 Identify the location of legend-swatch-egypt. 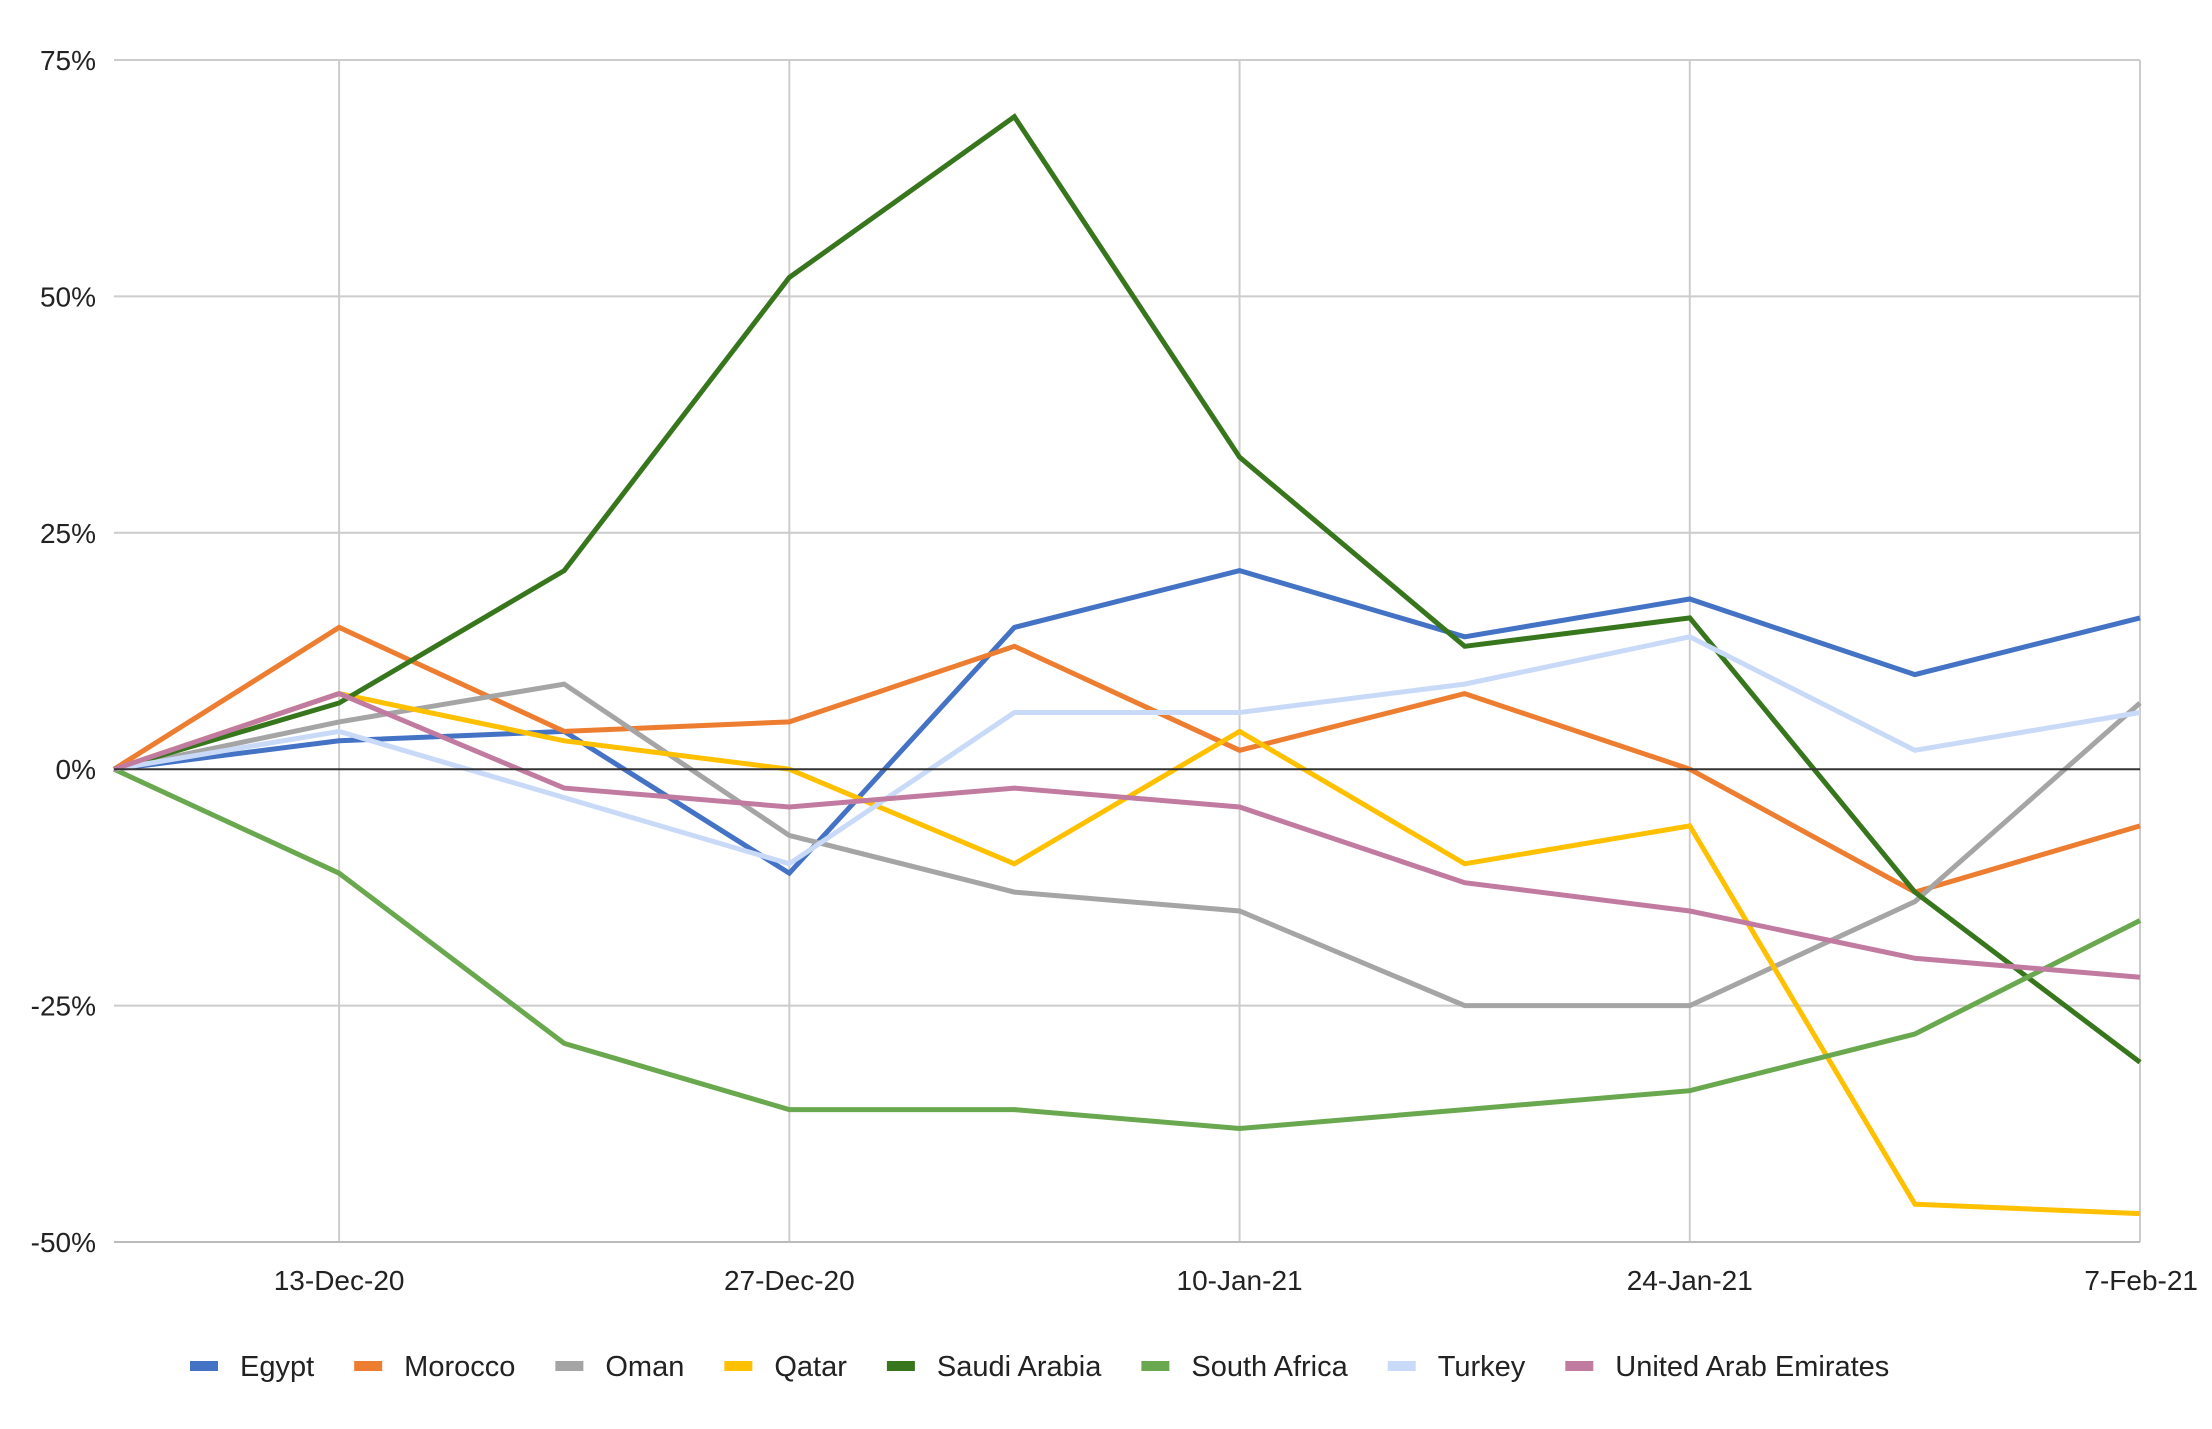
(204, 1366).